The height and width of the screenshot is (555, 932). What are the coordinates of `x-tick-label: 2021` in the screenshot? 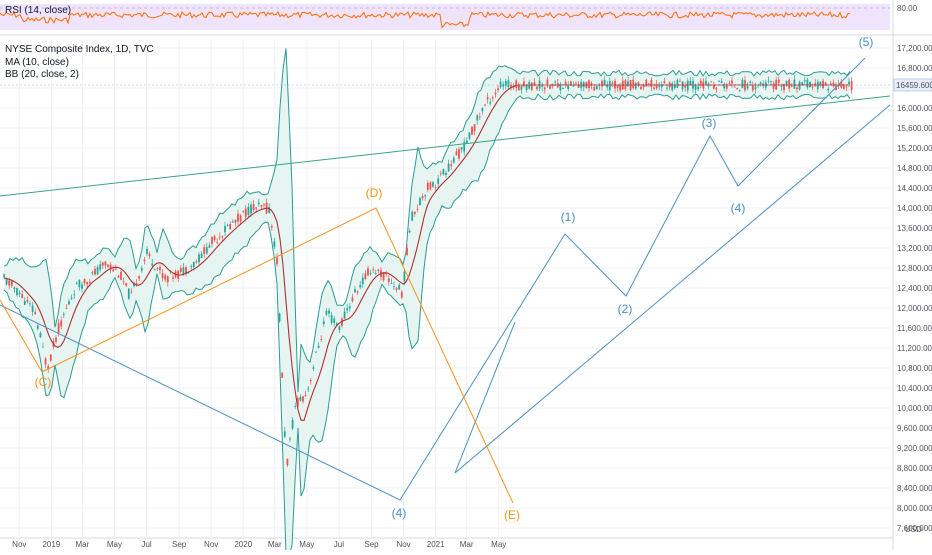 It's located at (436, 544).